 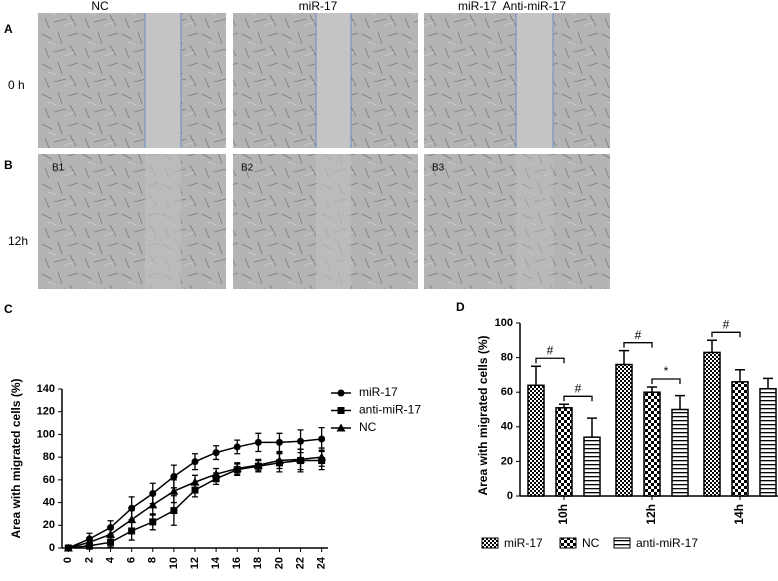 I want to click on column-title: miR-17, so click(x=318, y=6).